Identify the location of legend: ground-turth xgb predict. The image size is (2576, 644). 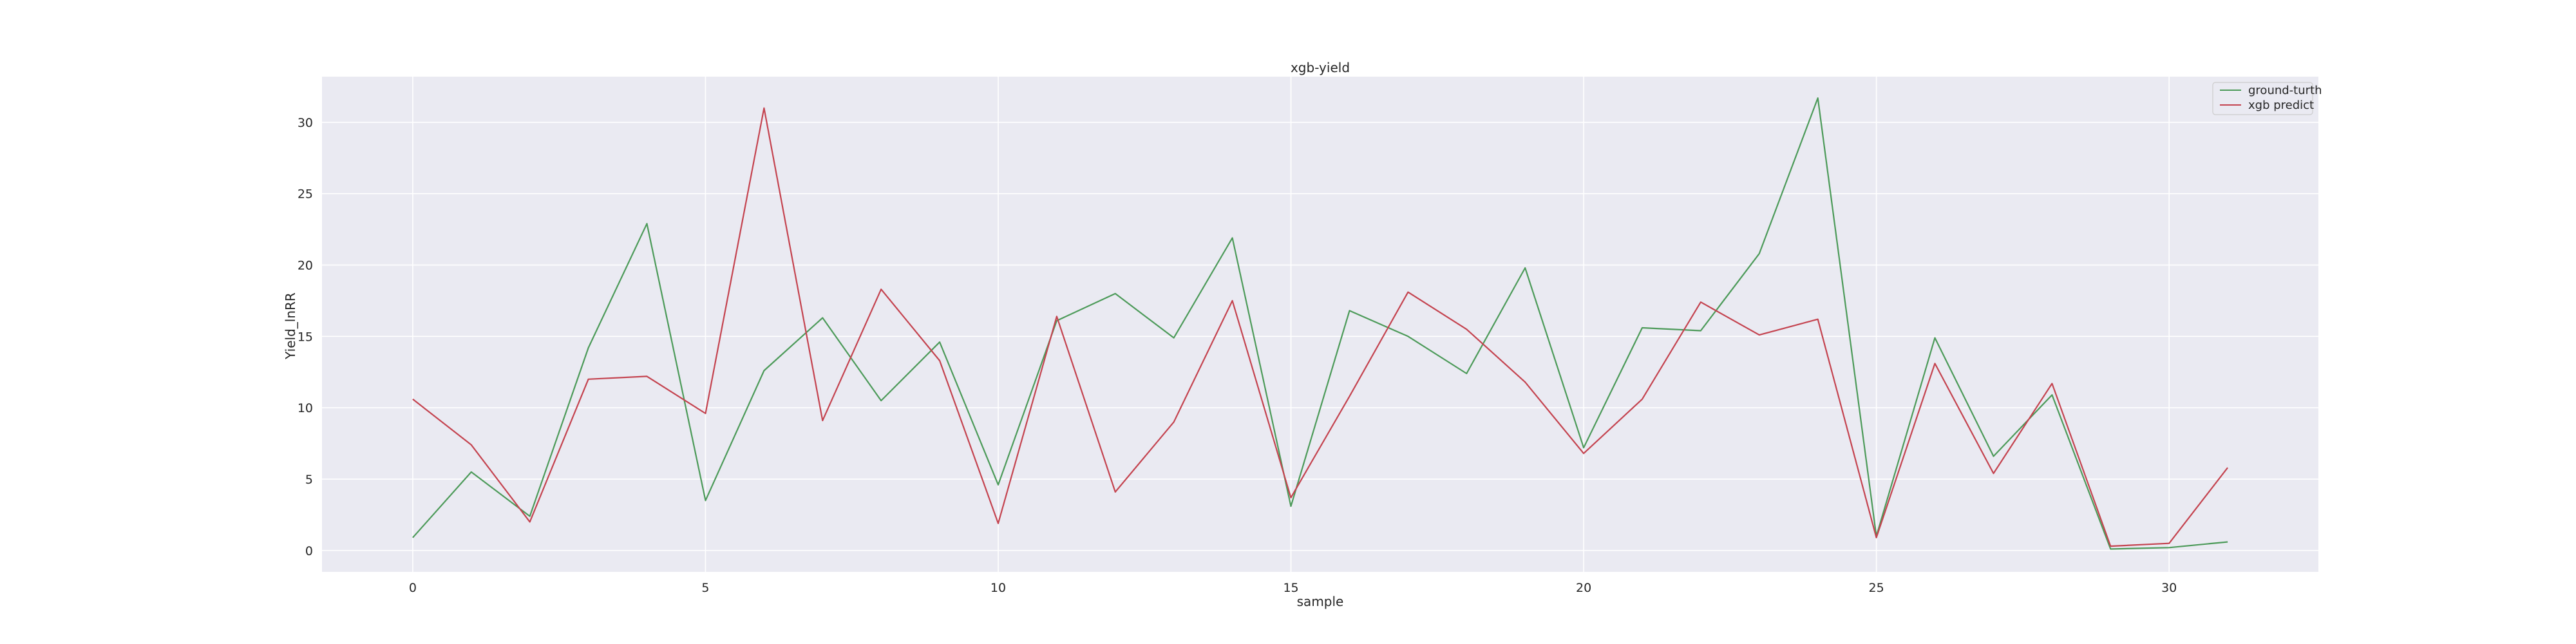
(2267, 99).